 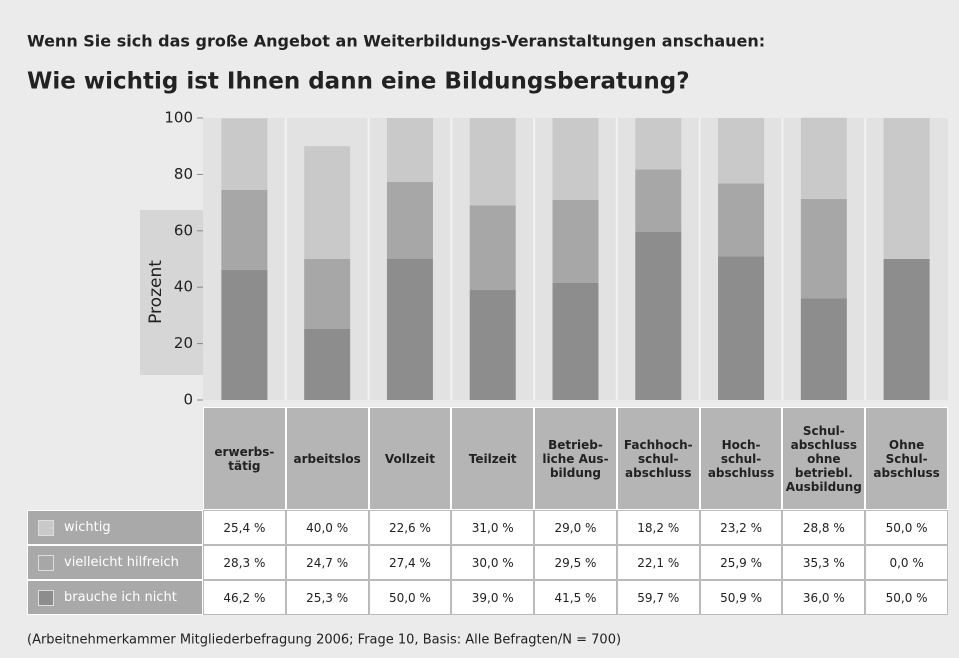 I want to click on y-tick-label: 100, so click(x=178, y=118).